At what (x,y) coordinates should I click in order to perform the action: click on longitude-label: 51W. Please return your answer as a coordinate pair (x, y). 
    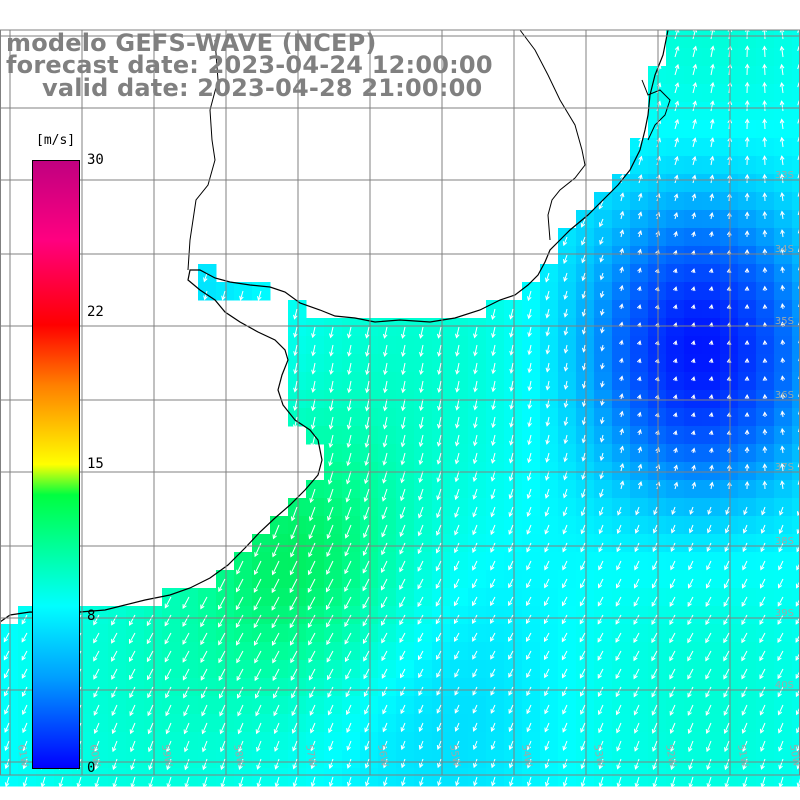
    Looking at the image, I should click on (742, 756).